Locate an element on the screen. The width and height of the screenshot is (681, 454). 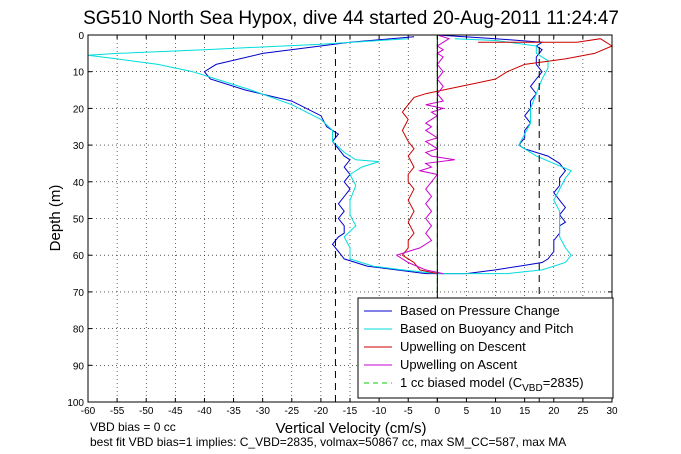
y-tick-label: 10 is located at coordinates (79, 73).